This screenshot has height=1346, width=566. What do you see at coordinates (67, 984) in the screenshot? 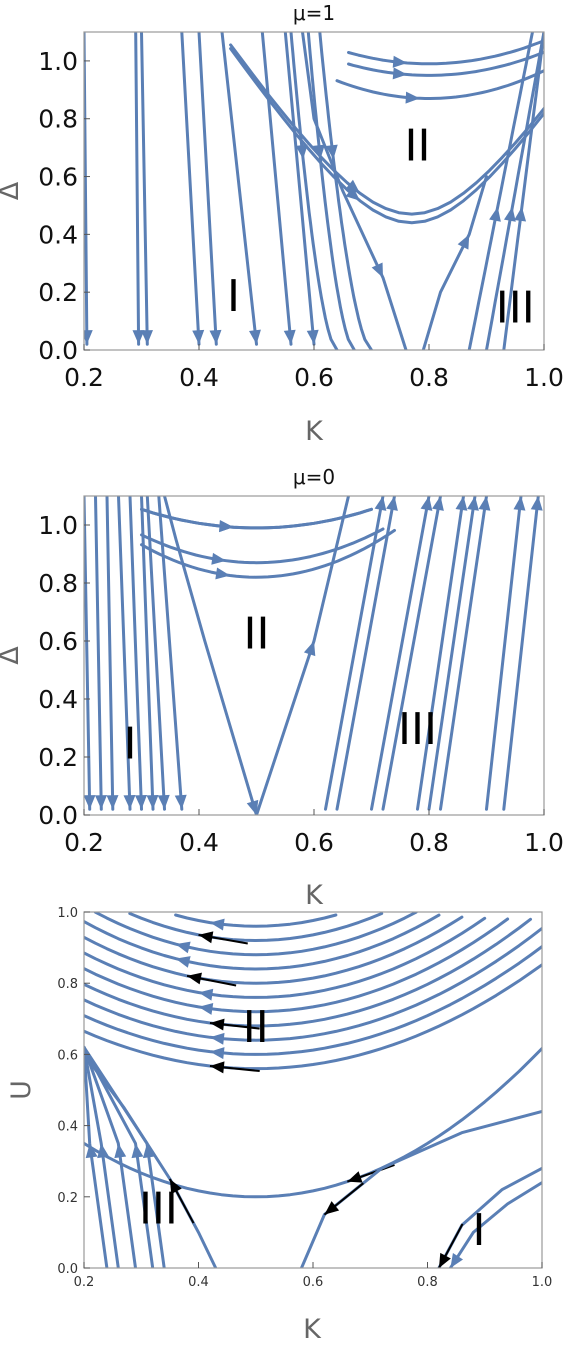
I see `y-tick-label: 0.8` at bounding box center [67, 984].